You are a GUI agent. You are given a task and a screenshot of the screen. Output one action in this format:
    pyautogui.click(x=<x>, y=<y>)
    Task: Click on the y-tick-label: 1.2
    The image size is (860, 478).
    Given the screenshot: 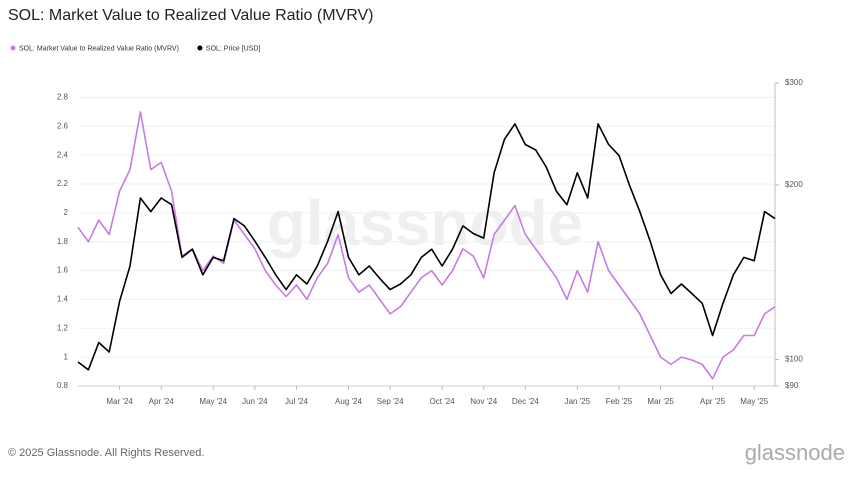 What is the action you would take?
    pyautogui.click(x=63, y=327)
    